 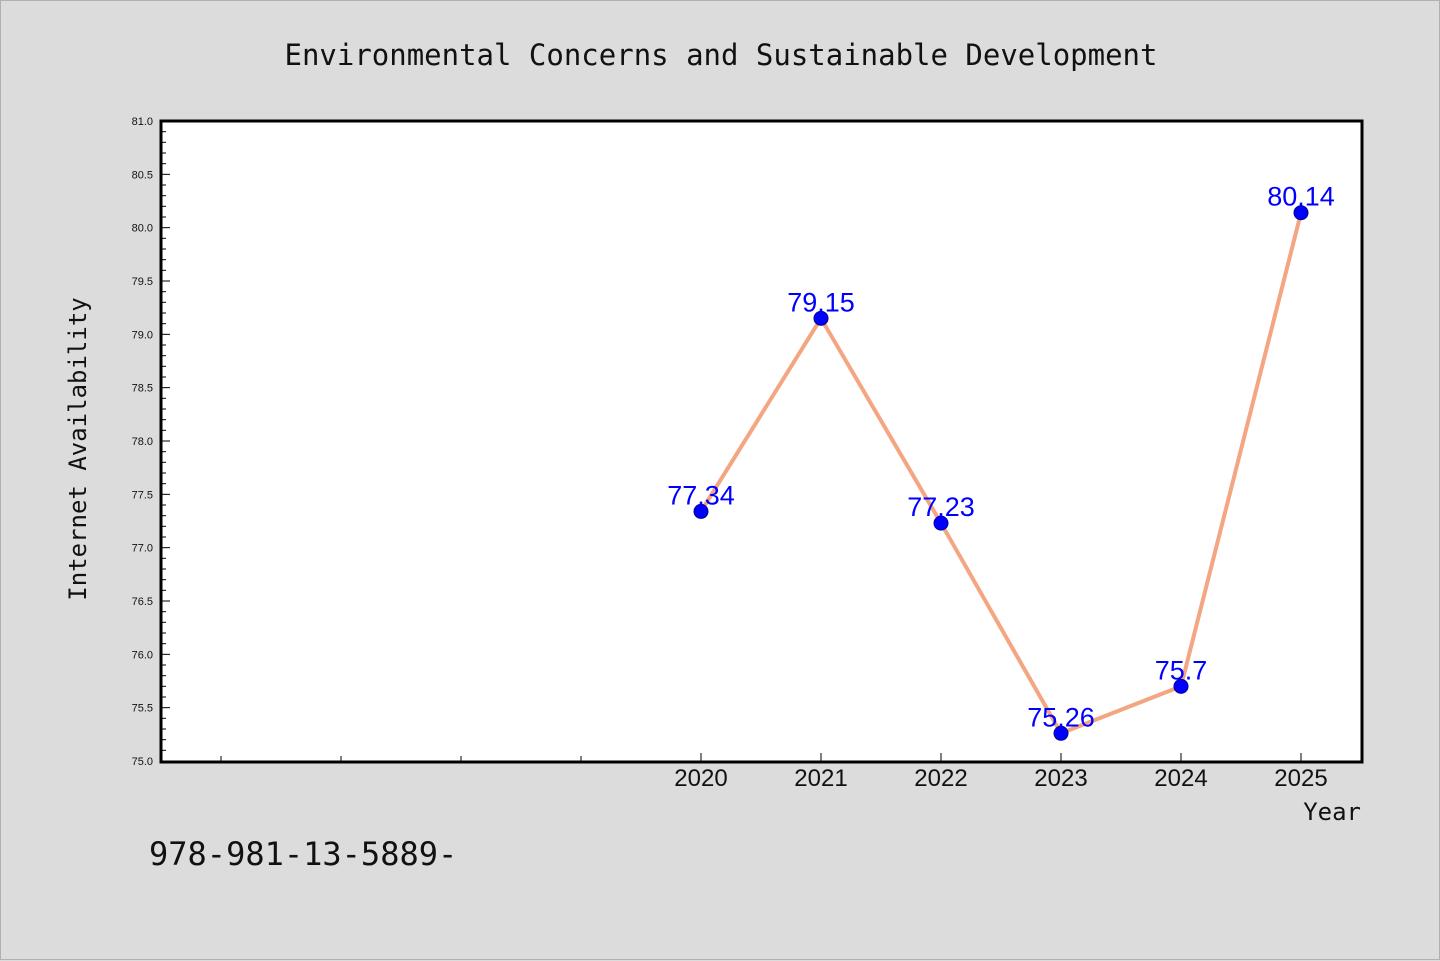 I want to click on x-tick-label: 2023, so click(x=1060, y=778).